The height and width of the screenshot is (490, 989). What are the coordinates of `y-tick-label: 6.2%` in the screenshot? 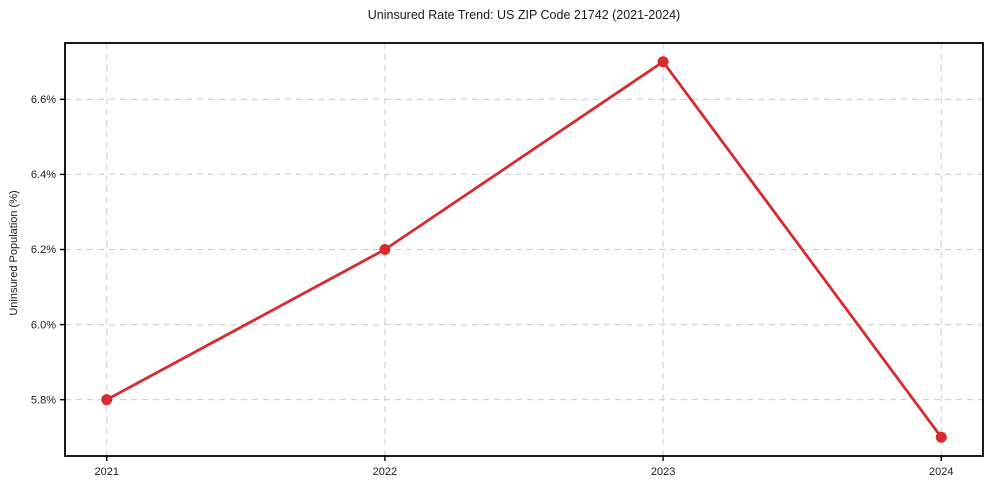 It's located at (43, 250).